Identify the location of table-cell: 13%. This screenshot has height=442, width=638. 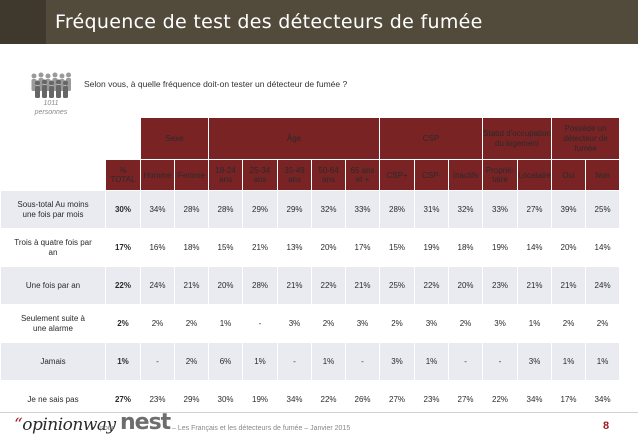
(295, 247).